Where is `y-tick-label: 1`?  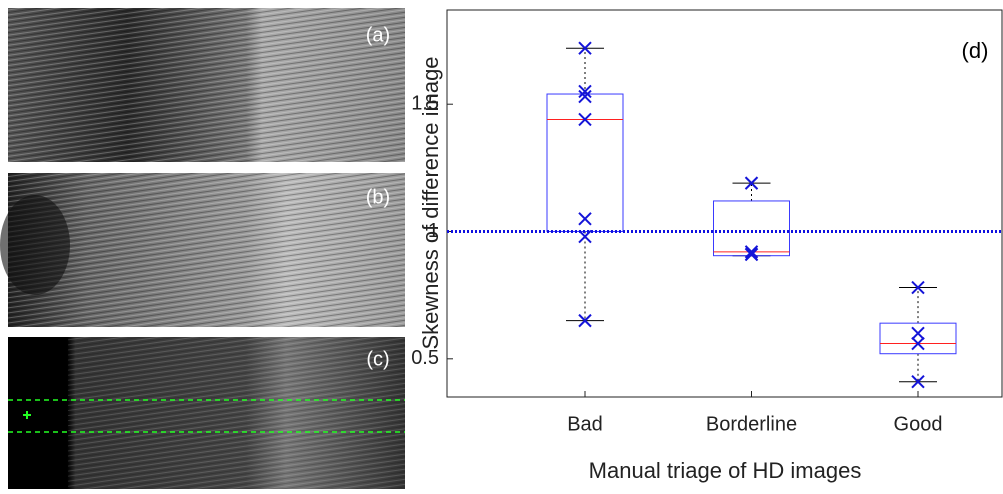 y-tick-label: 1 is located at coordinates (433, 231).